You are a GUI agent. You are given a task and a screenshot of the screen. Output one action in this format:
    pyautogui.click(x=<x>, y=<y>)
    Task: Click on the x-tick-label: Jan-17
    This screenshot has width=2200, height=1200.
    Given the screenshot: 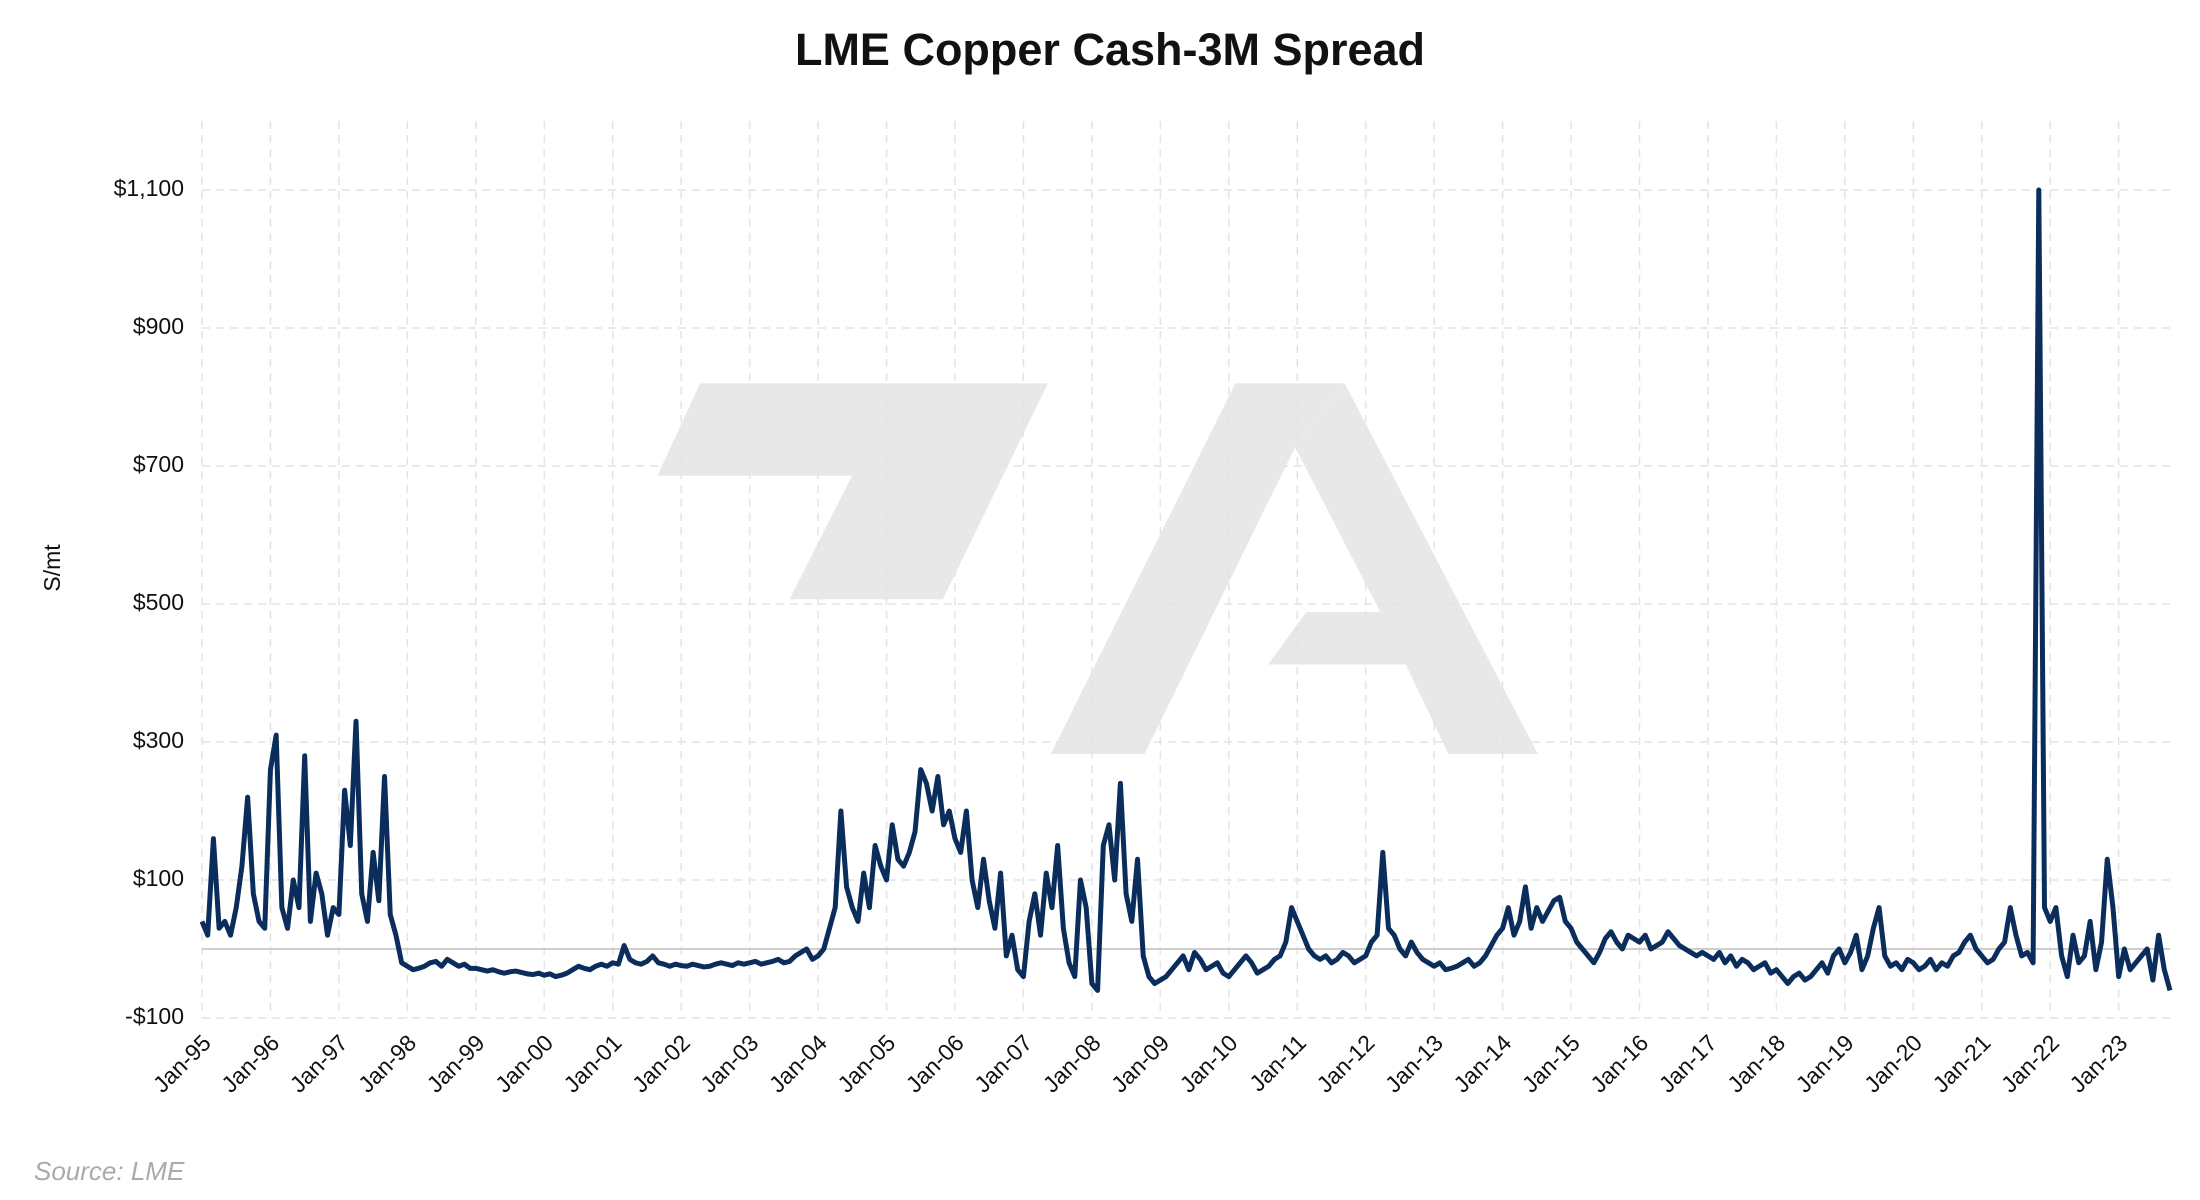 What is the action you would take?
    pyautogui.click(x=1688, y=1063)
    